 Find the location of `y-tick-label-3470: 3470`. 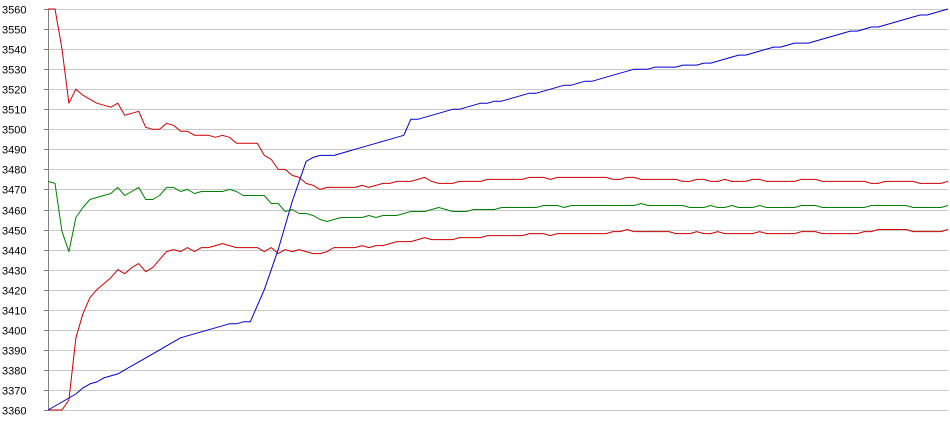

y-tick-label-3470: 3470 is located at coordinates (14, 191).